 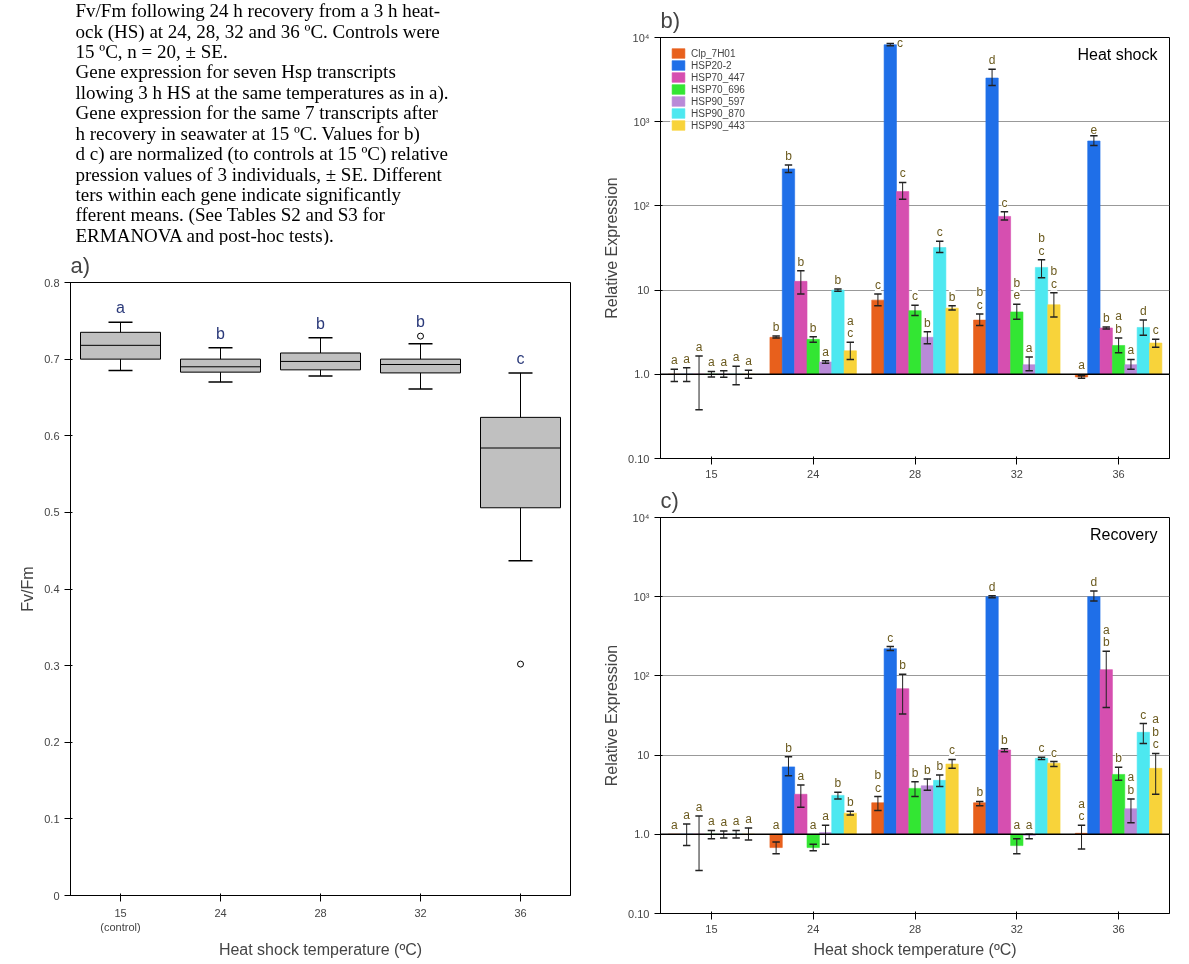 I want to click on y-tick-label: 0.8, so click(x=52, y=282).